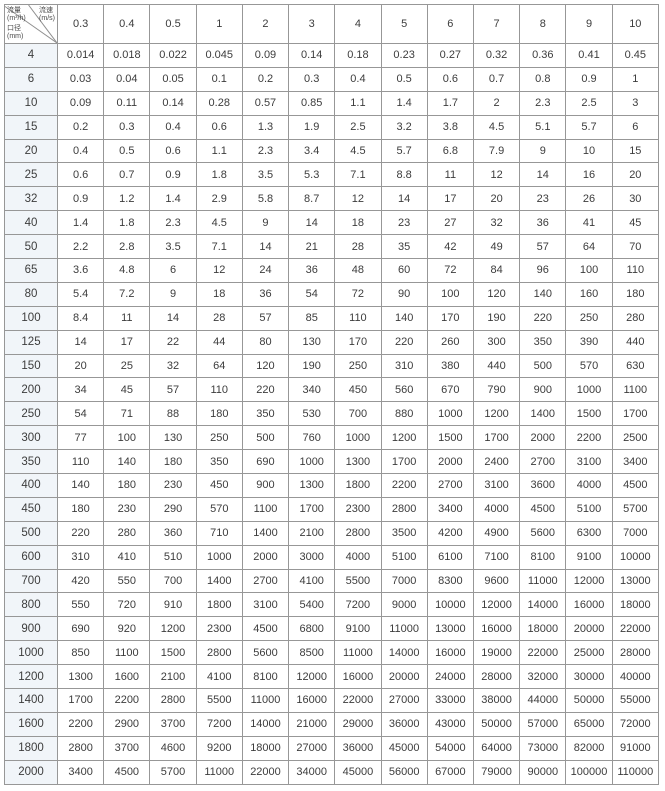  I want to click on flow-value-cell: 7.1, so click(219, 247).